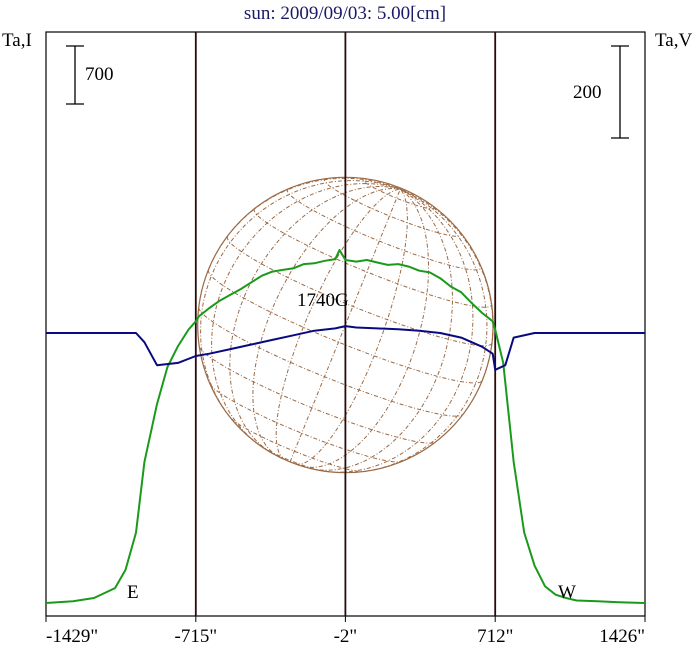 This screenshot has height=649, width=696. What do you see at coordinates (323, 300) in the screenshot?
I see `field-label: 1740G` at bounding box center [323, 300].